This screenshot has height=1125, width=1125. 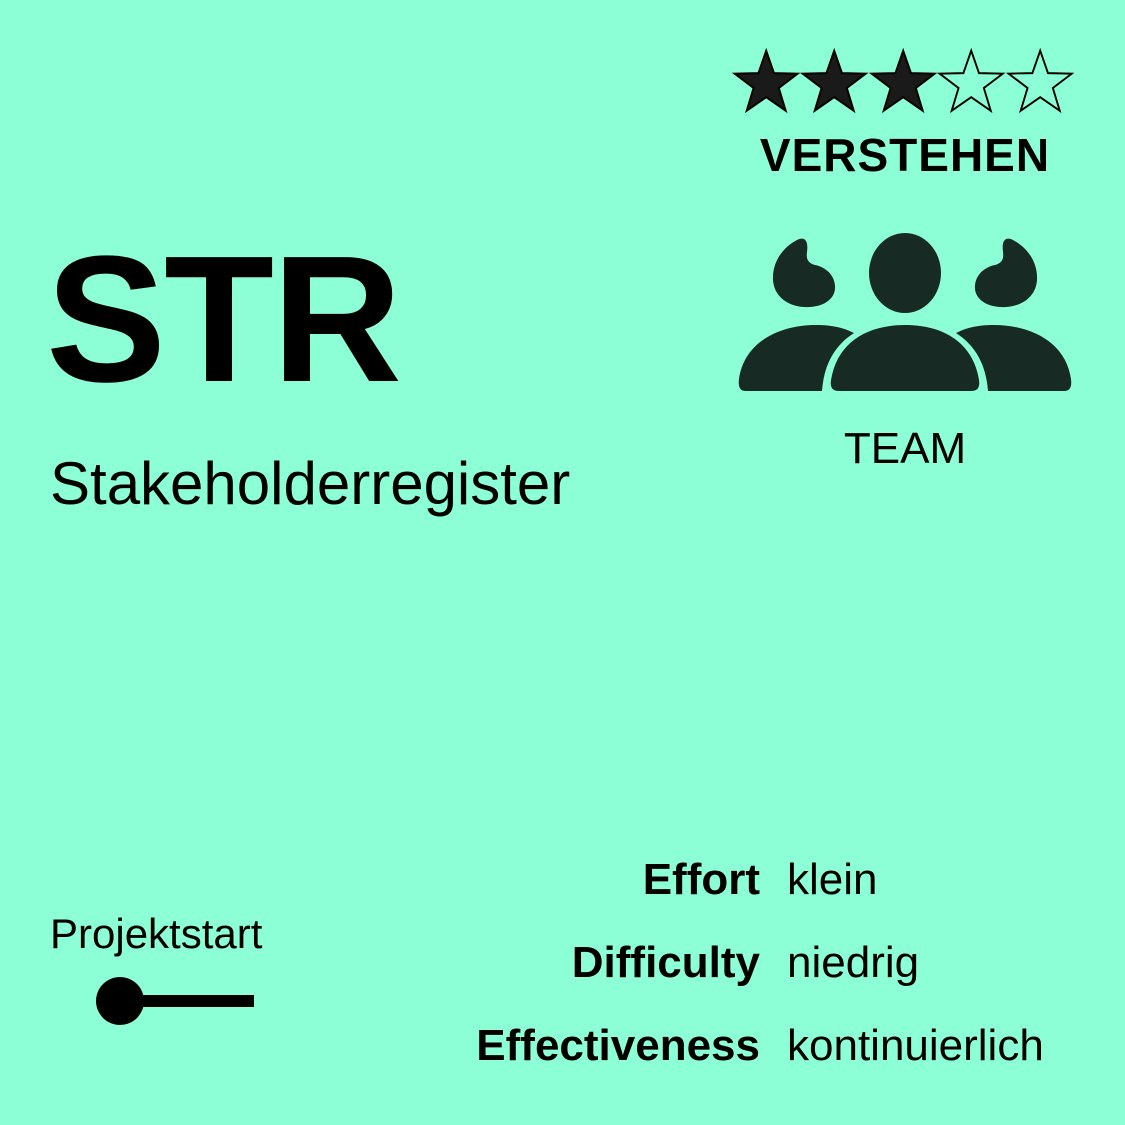 I want to click on team-center-head, so click(x=905, y=273).